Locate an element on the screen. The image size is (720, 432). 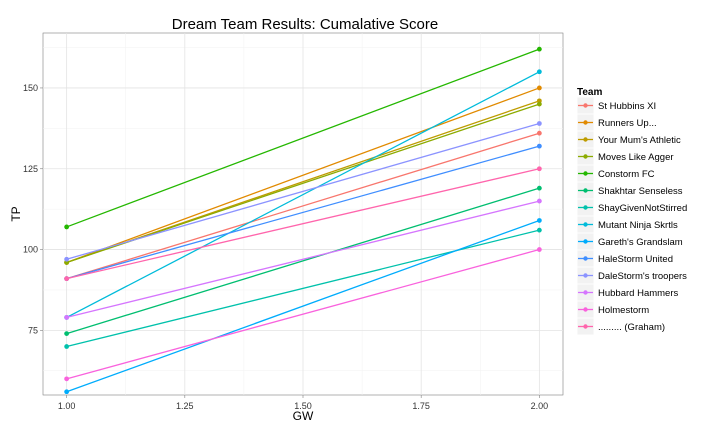
legend-label: Hubbard Hammers is located at coordinates (638, 293).